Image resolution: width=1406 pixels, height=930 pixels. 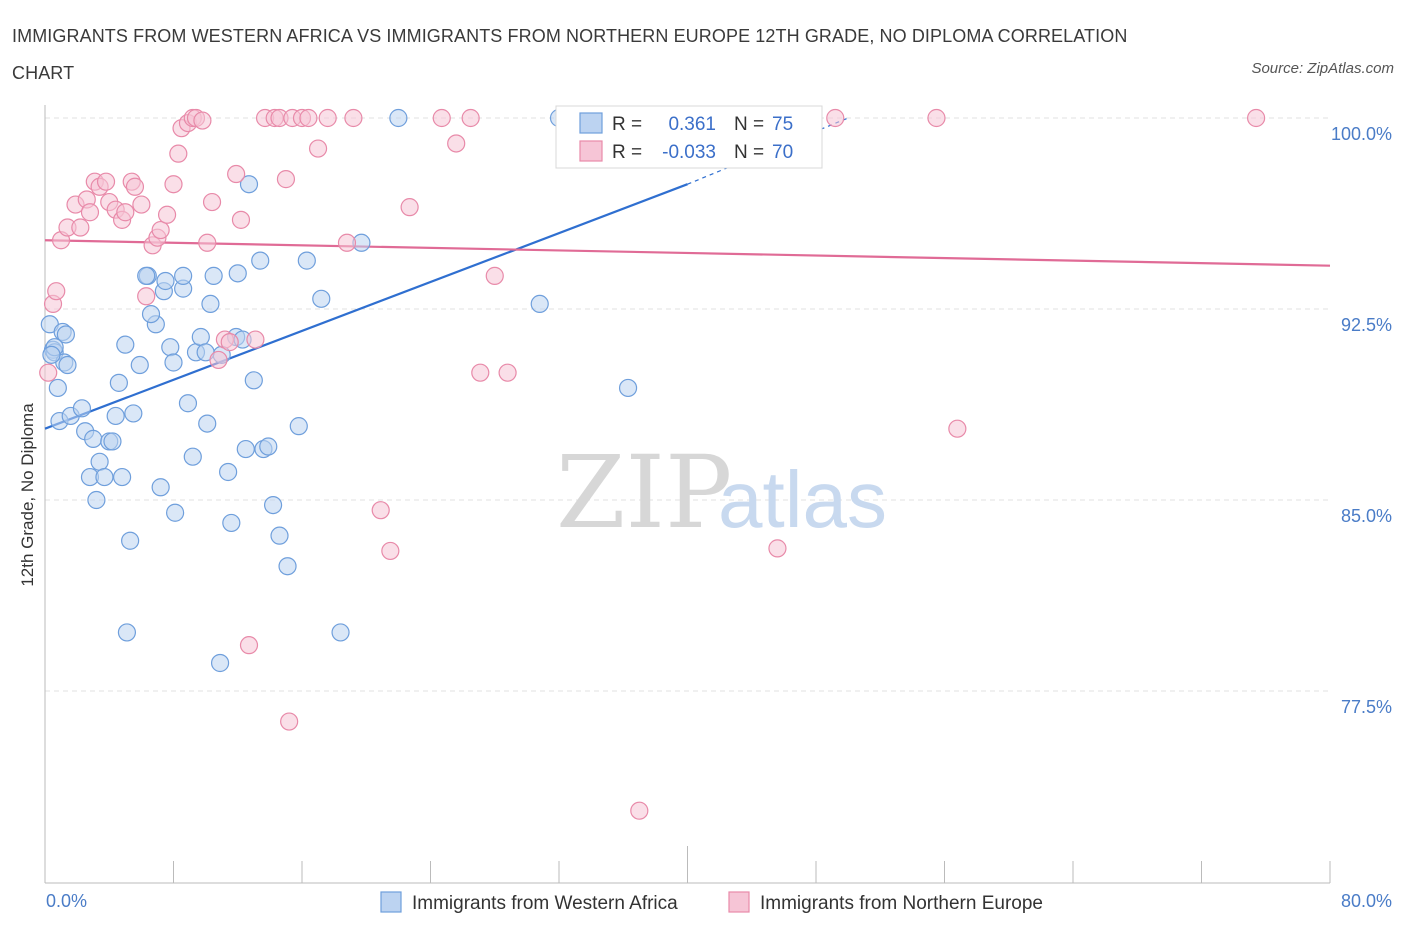 I want to click on trend-line-northern-europe, so click(x=687, y=253).